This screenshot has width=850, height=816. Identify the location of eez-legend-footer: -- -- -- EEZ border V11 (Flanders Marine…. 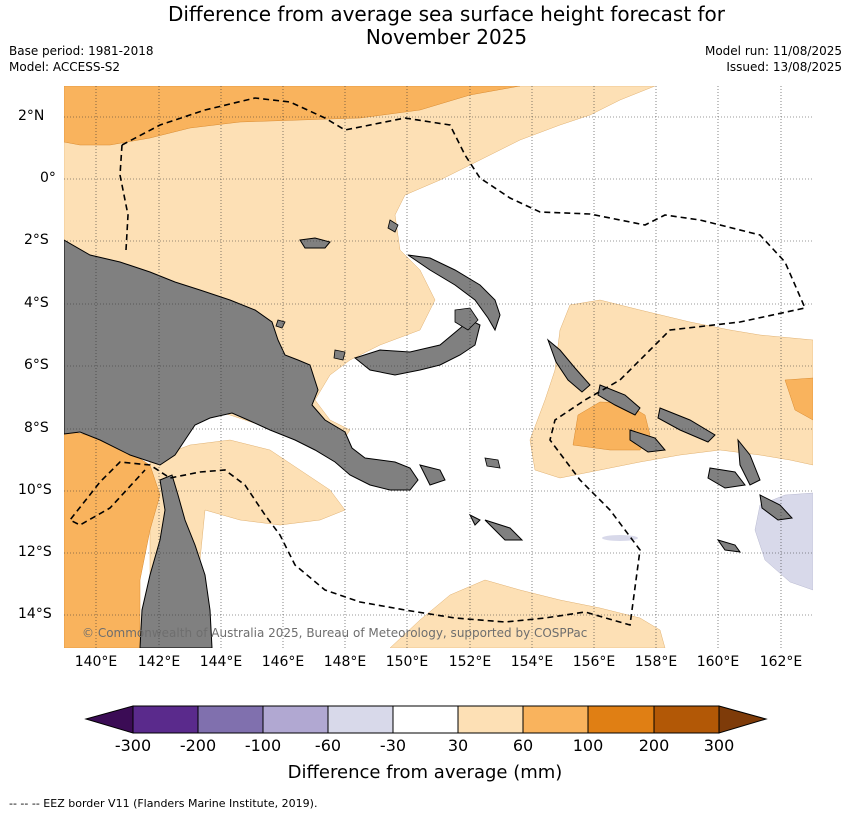
(163, 803).